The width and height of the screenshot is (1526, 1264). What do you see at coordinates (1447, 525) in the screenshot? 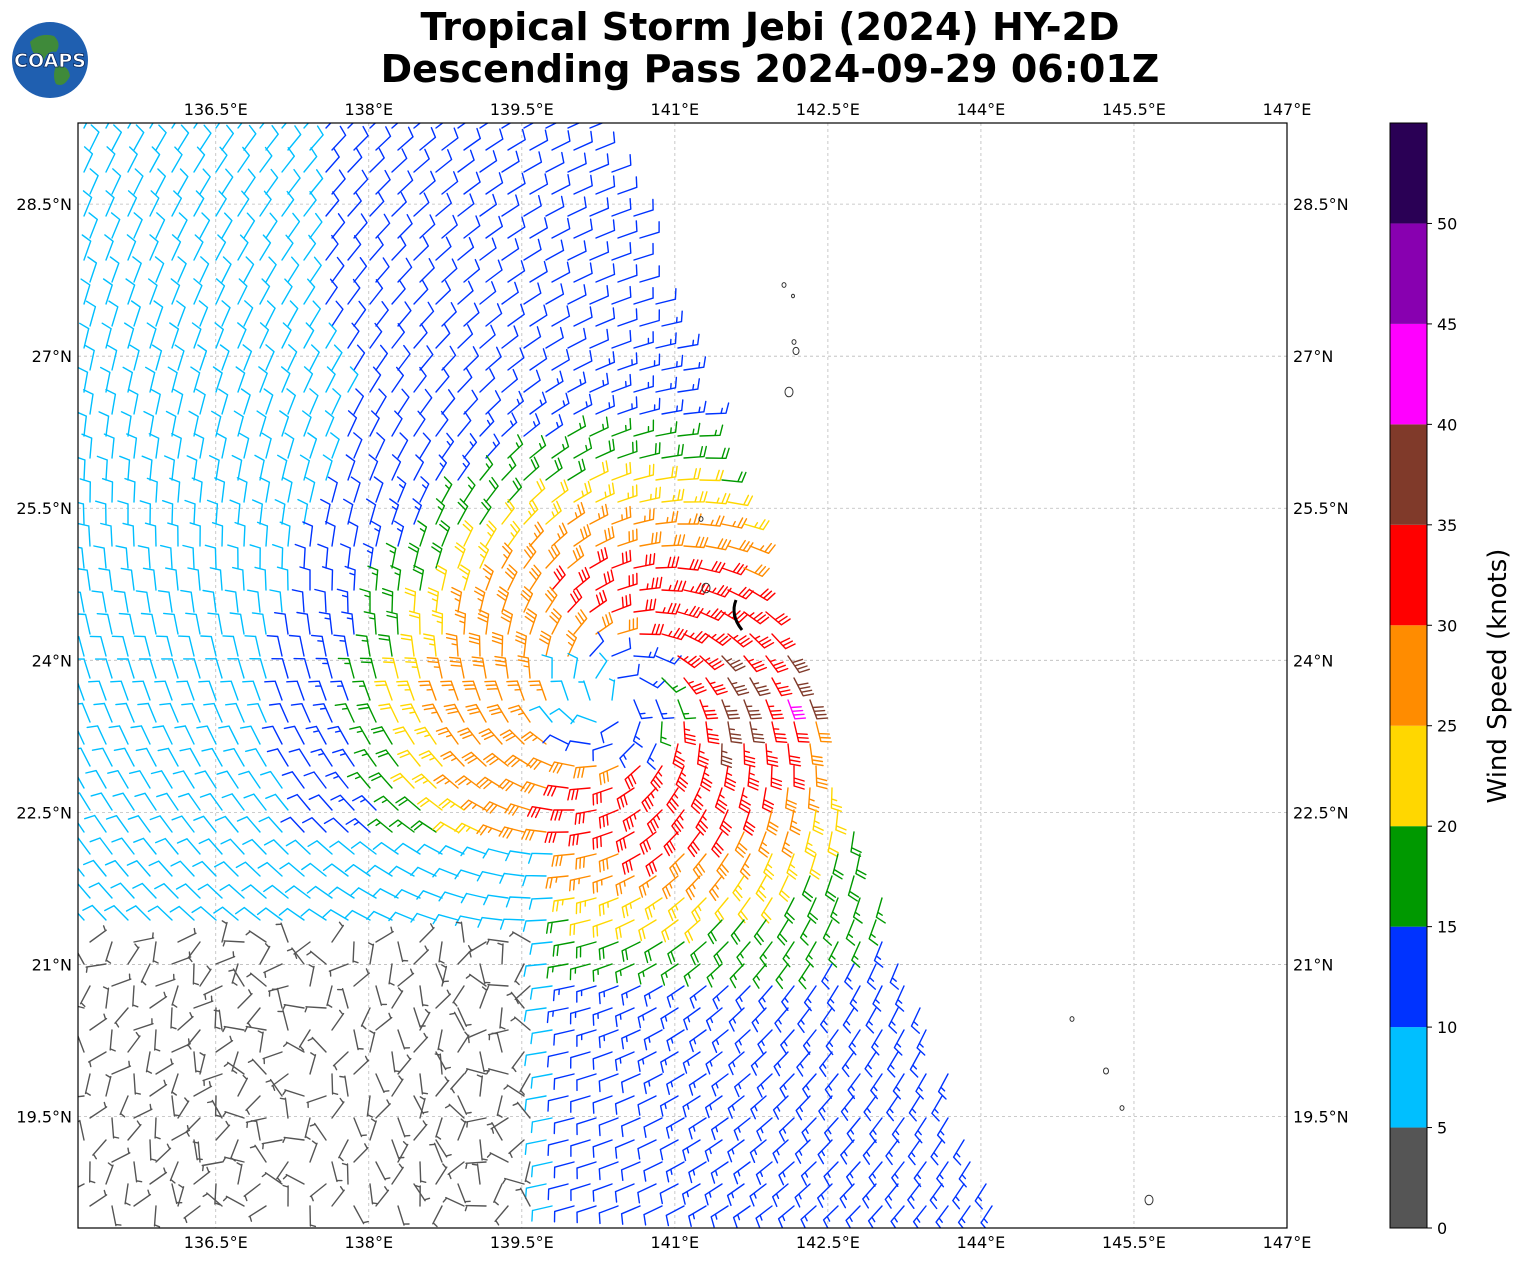
I see `colorbar-label: 35` at bounding box center [1447, 525].